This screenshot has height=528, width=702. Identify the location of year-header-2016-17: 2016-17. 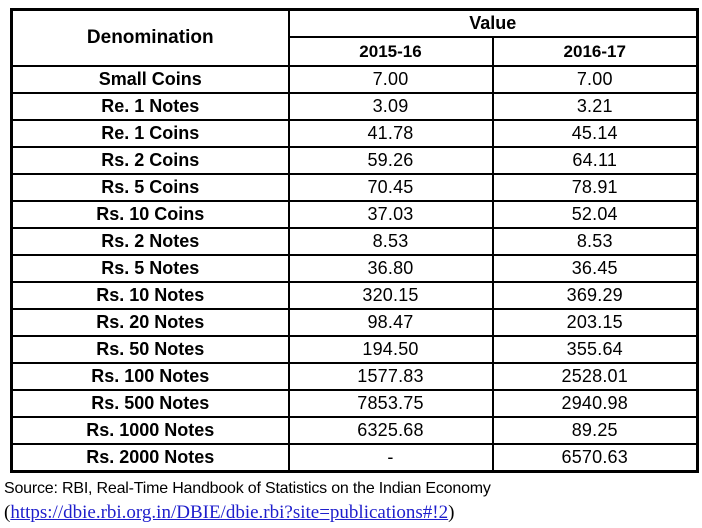
(595, 51).